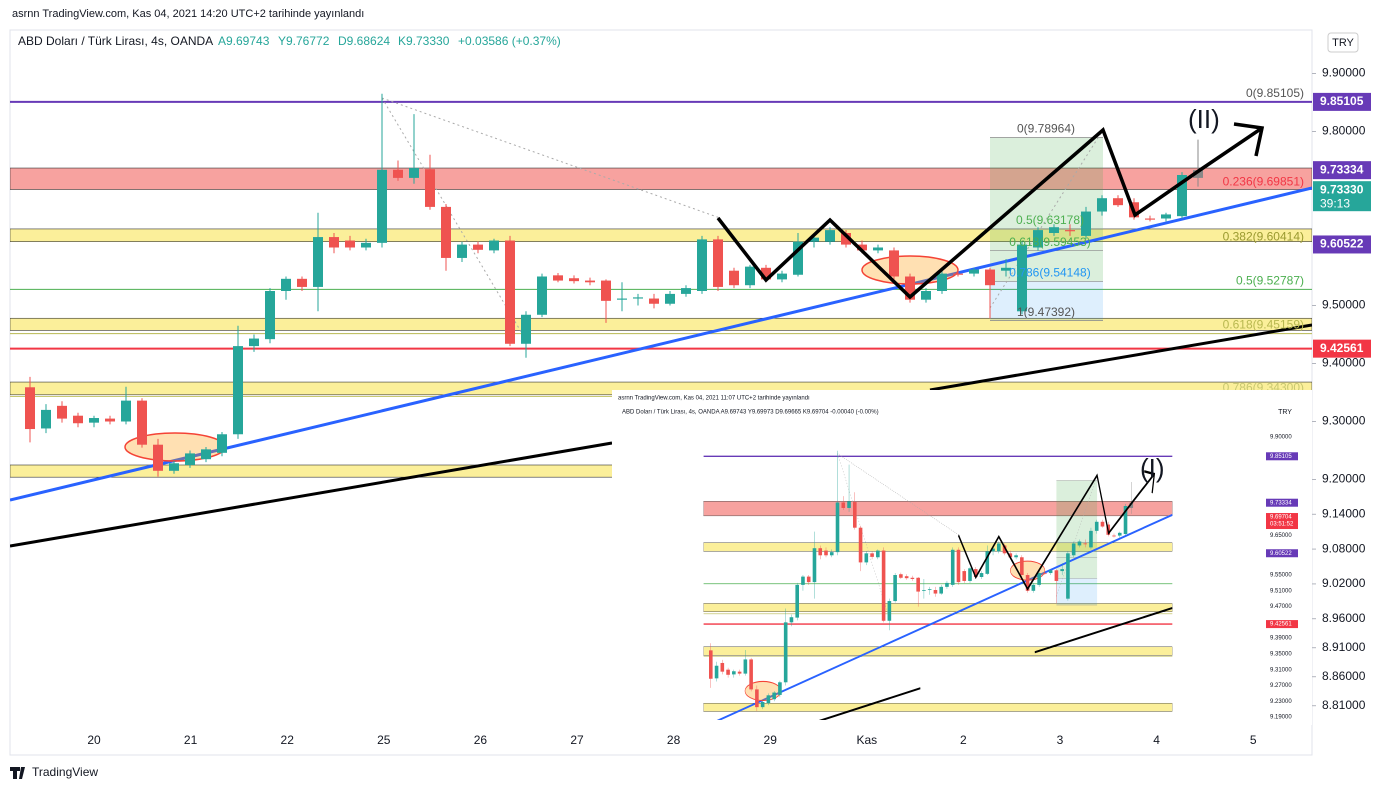 This screenshot has height=790, width=1386. Describe the element at coordinates (509, 41) in the screenshot. I see `change: +0.03586 (+0.37%)` at that location.